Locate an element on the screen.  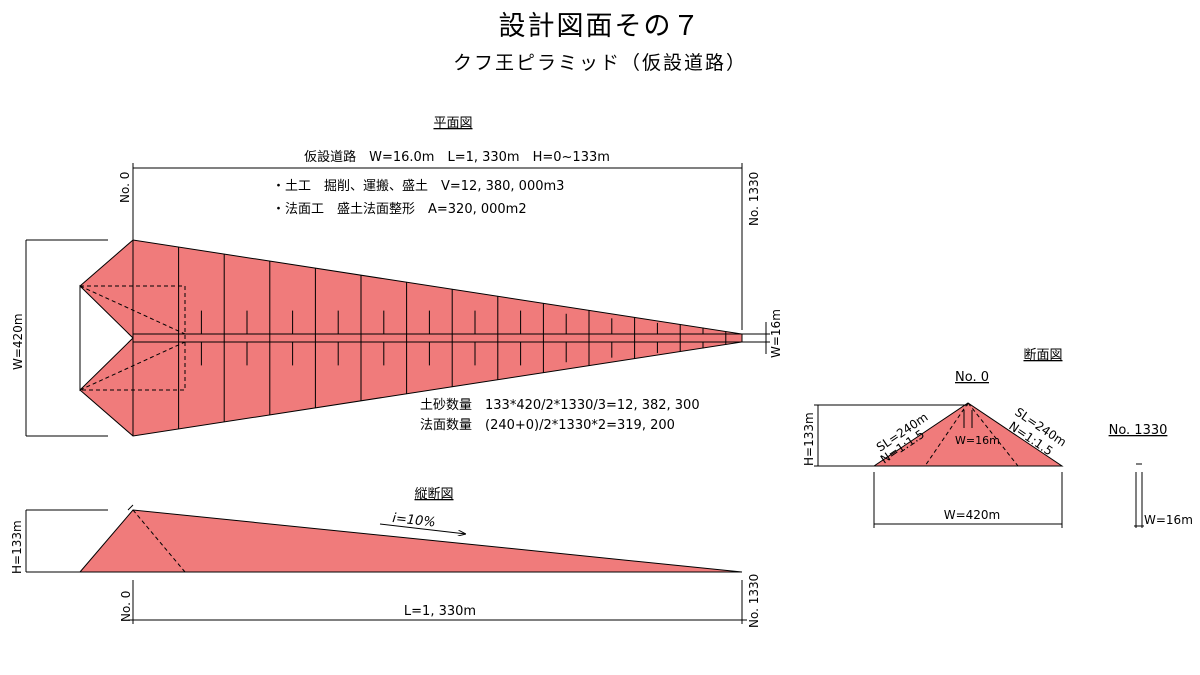
plan-dashed-outline is located at coordinates (133, 338).